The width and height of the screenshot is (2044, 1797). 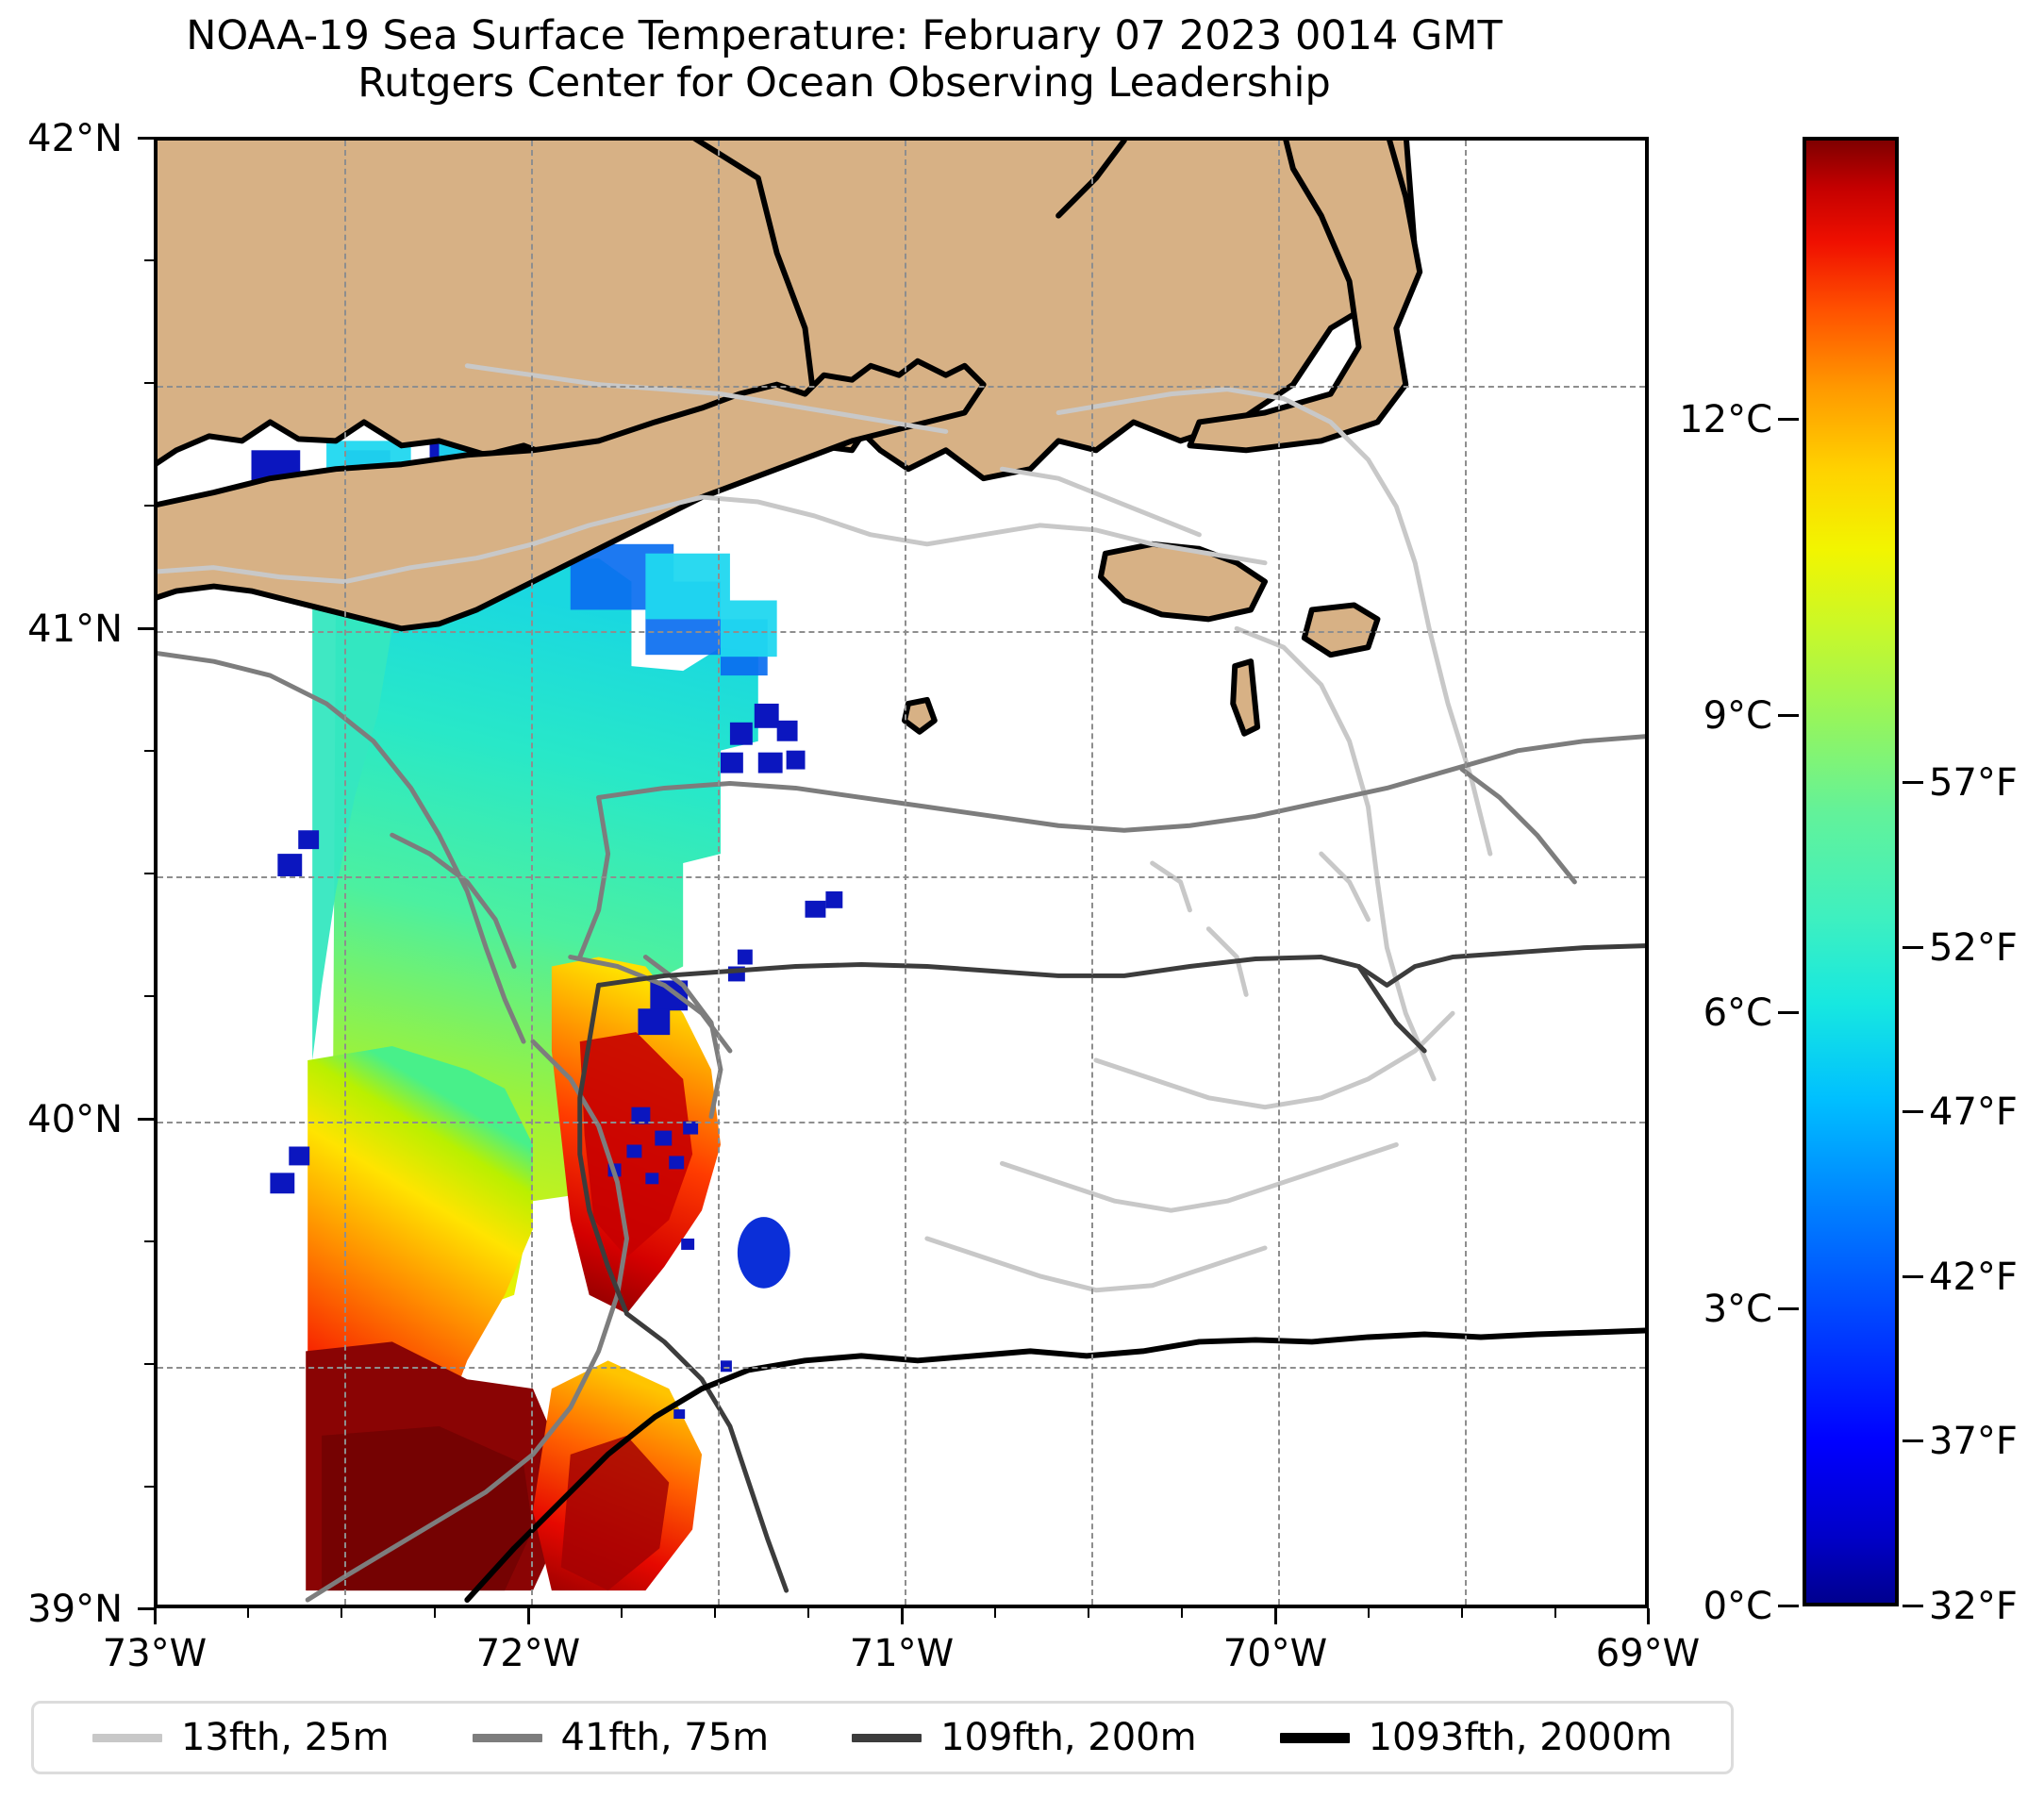 What do you see at coordinates (1315, 1737) in the screenshot?
I see `legend-line-icon-2000m` at bounding box center [1315, 1737].